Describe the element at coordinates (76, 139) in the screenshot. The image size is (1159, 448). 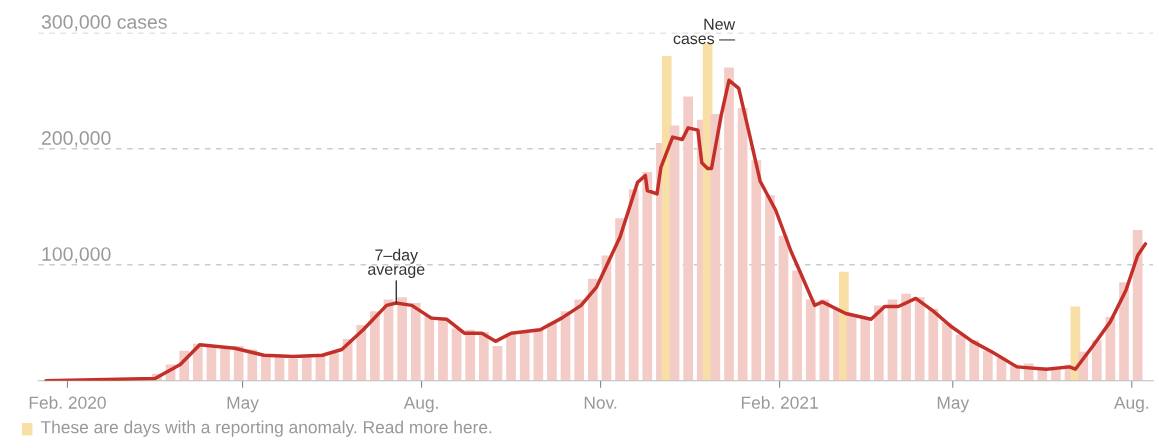
I see `y-tick-label: 200,000` at that location.